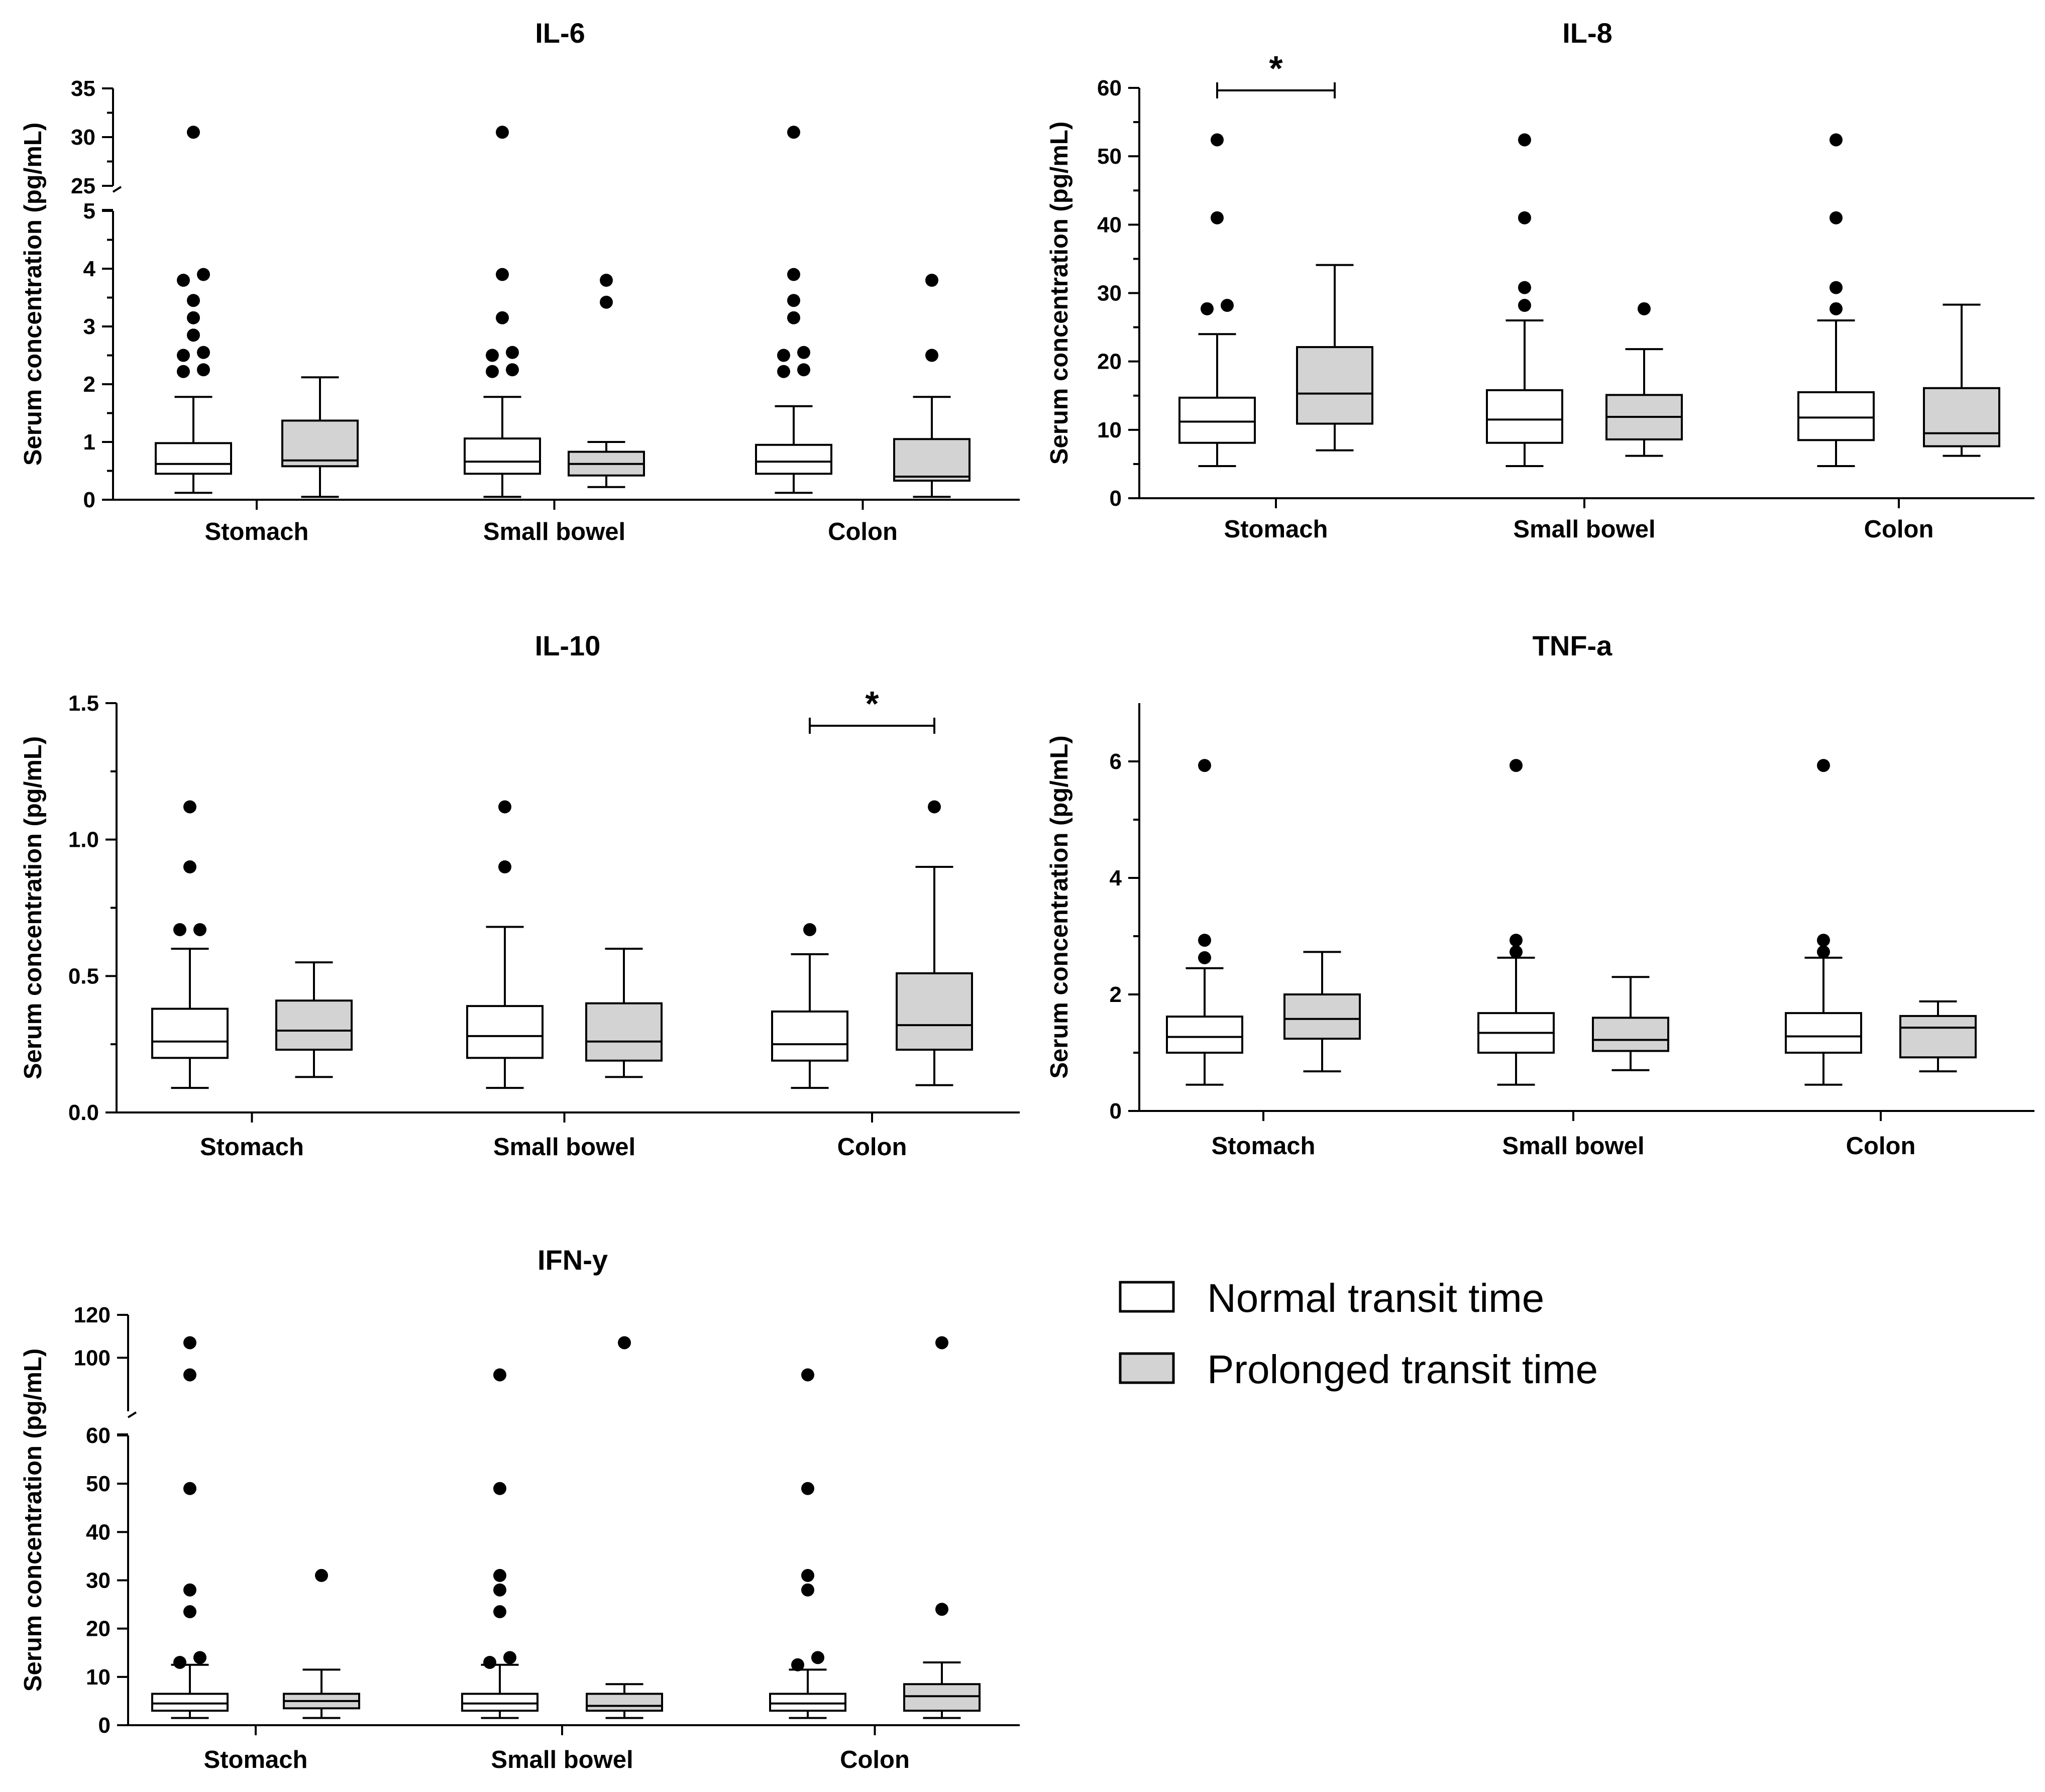  Describe the element at coordinates (1109, 362) in the screenshot. I see `y-tick-label: 20` at that location.